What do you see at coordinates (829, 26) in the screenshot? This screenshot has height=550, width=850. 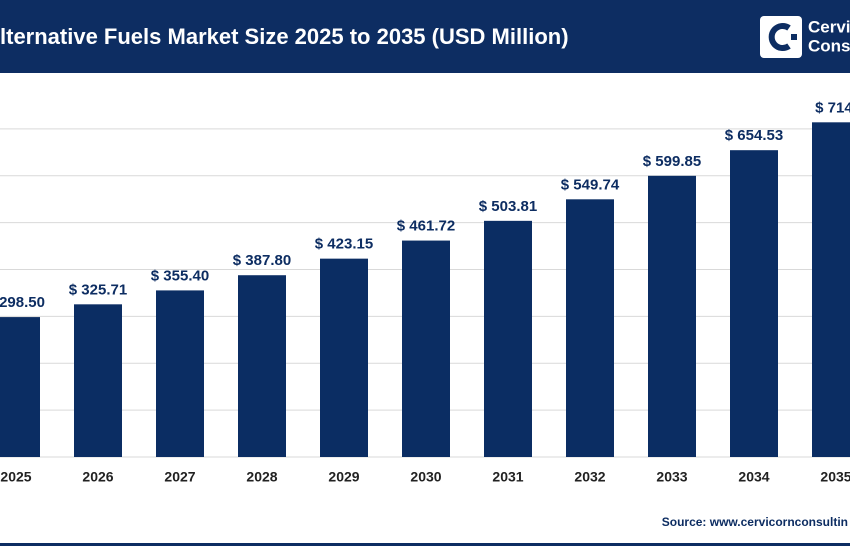 I see `logo-text: Cervi` at bounding box center [829, 26].